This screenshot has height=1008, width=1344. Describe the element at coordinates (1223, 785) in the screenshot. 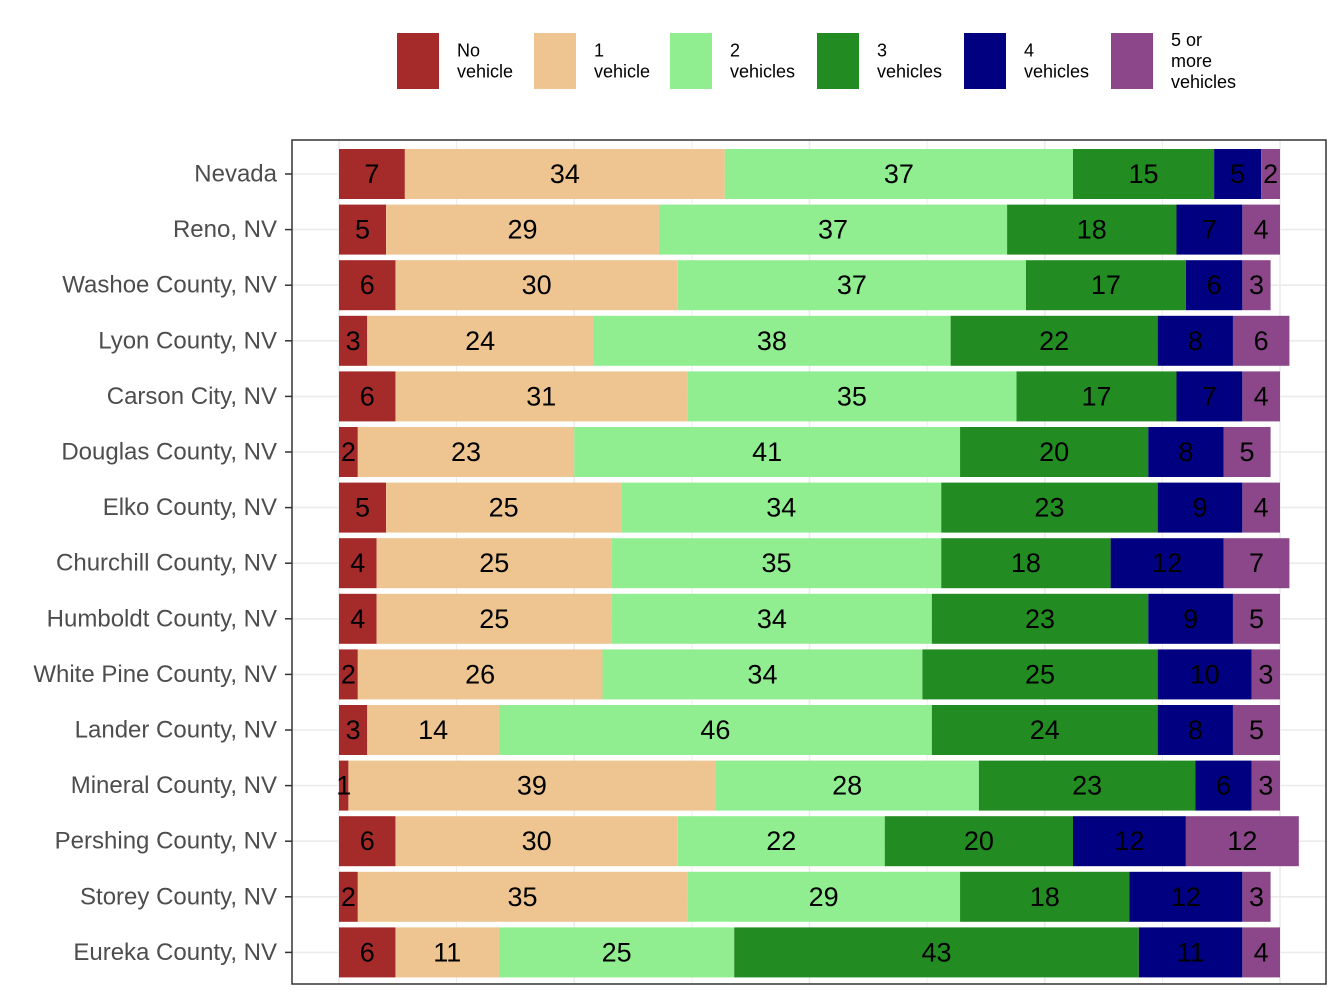

I see `bar-4-vehicles-mineral-county-nv` at that location.